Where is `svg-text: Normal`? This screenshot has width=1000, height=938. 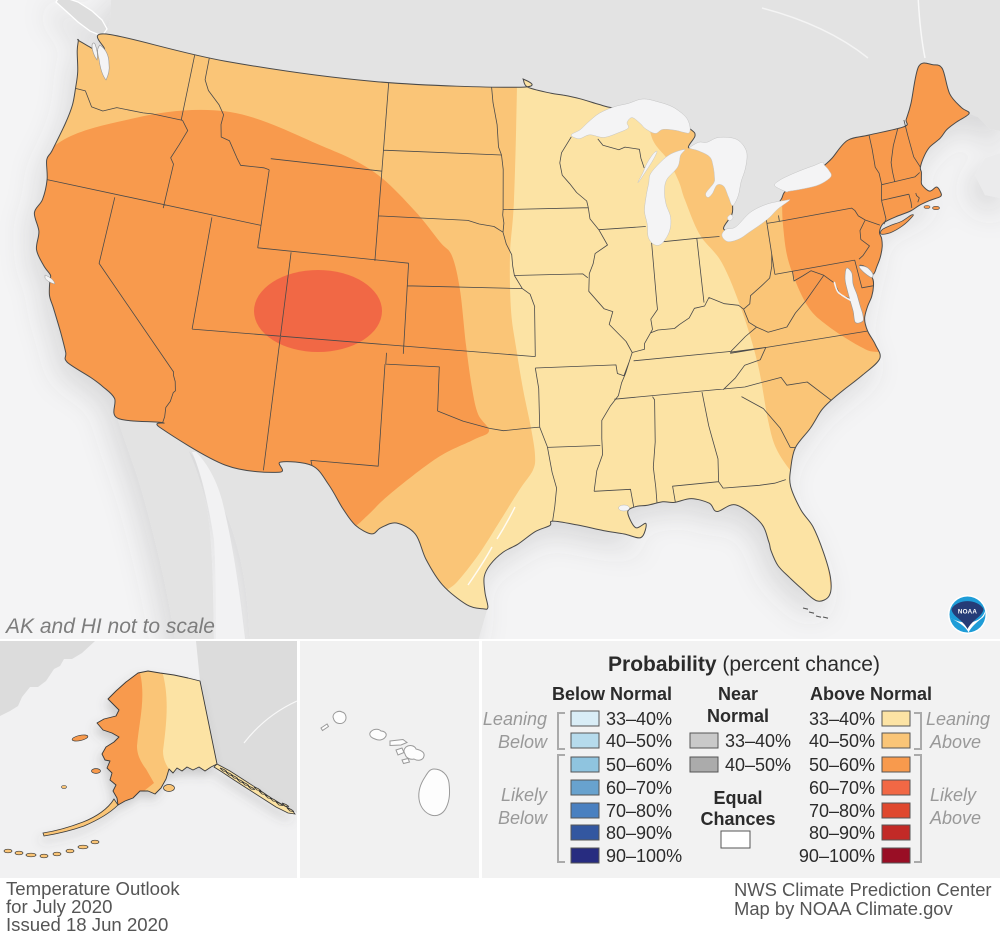 svg-text: Normal is located at coordinates (738, 716).